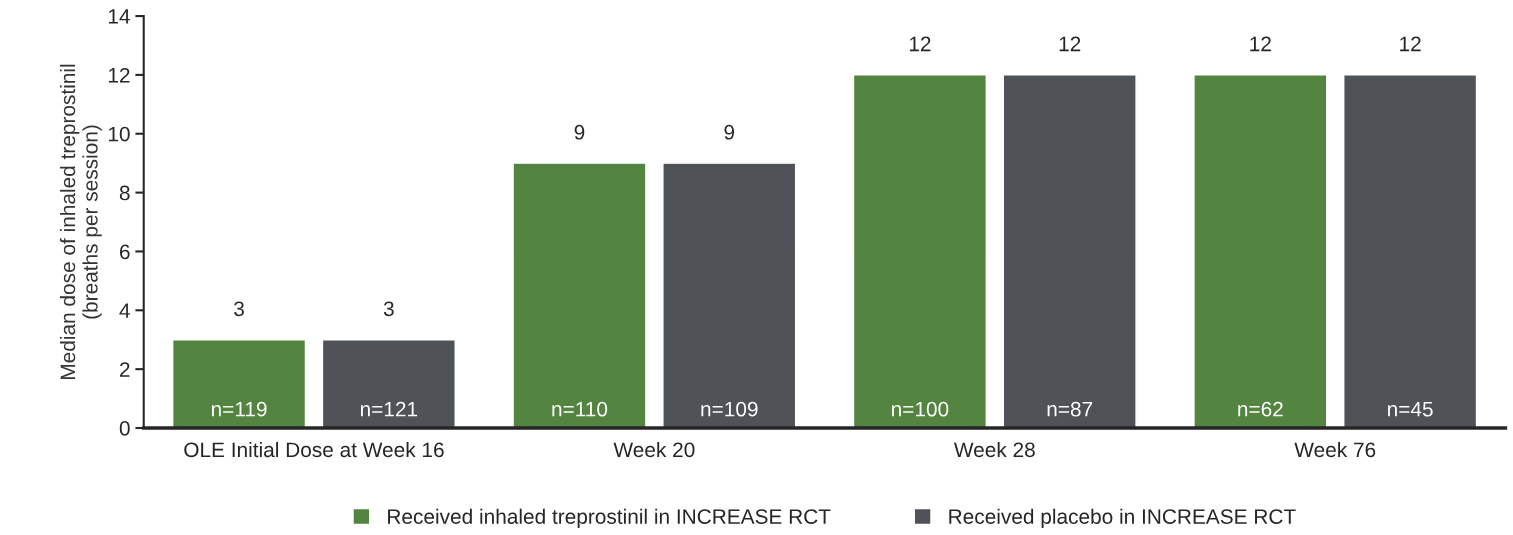 The height and width of the screenshot is (535, 1513). What do you see at coordinates (920, 409) in the screenshot?
I see `annotation: n=100` at bounding box center [920, 409].